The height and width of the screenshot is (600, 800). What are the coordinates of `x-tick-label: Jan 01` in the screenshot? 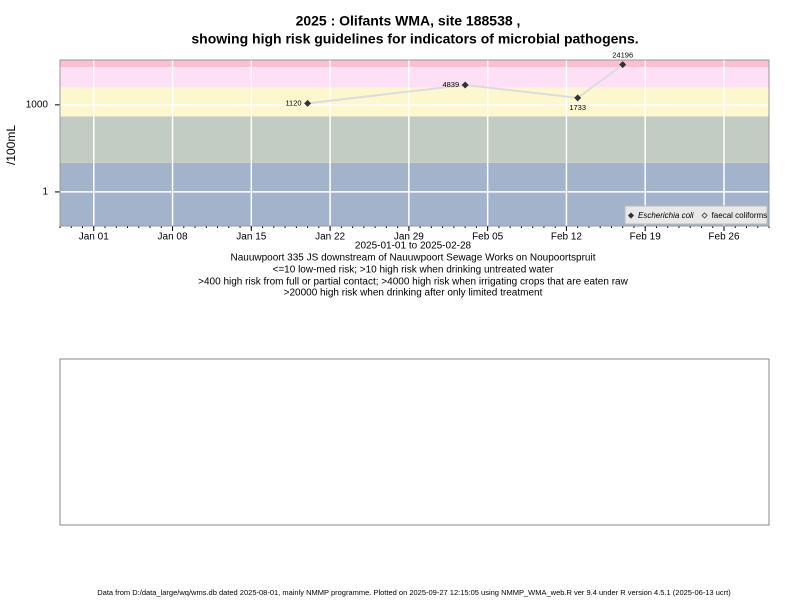 It's located at (94, 237).